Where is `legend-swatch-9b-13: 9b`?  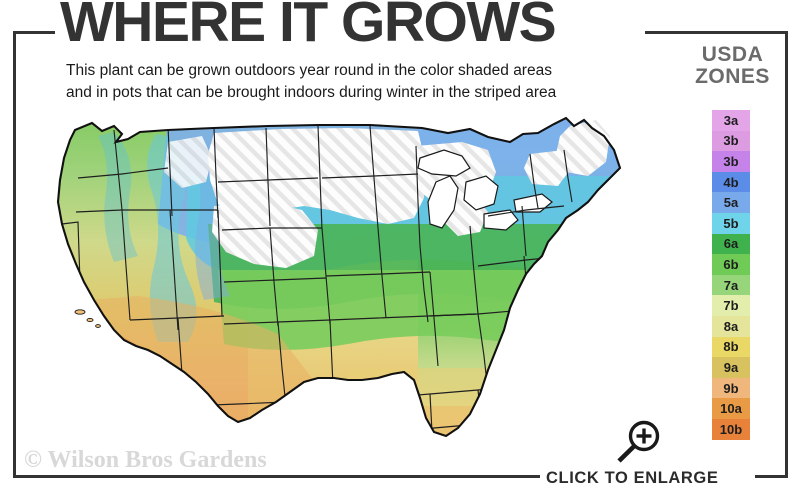 legend-swatch-9b-13: 9b is located at coordinates (731, 388).